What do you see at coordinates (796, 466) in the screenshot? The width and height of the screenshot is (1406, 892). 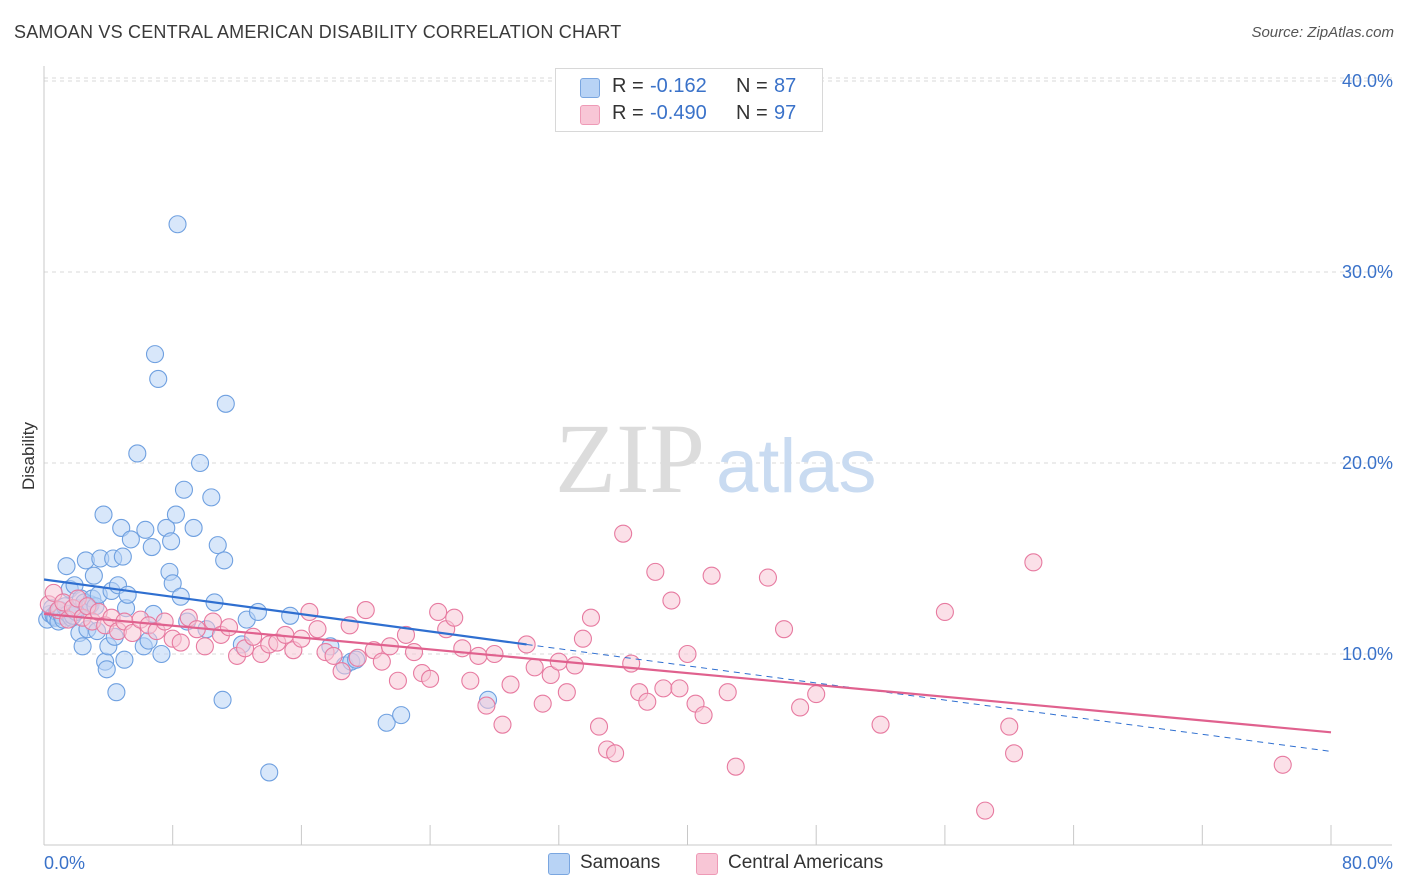 I see `watermark-atlas: atlas` at bounding box center [796, 466].